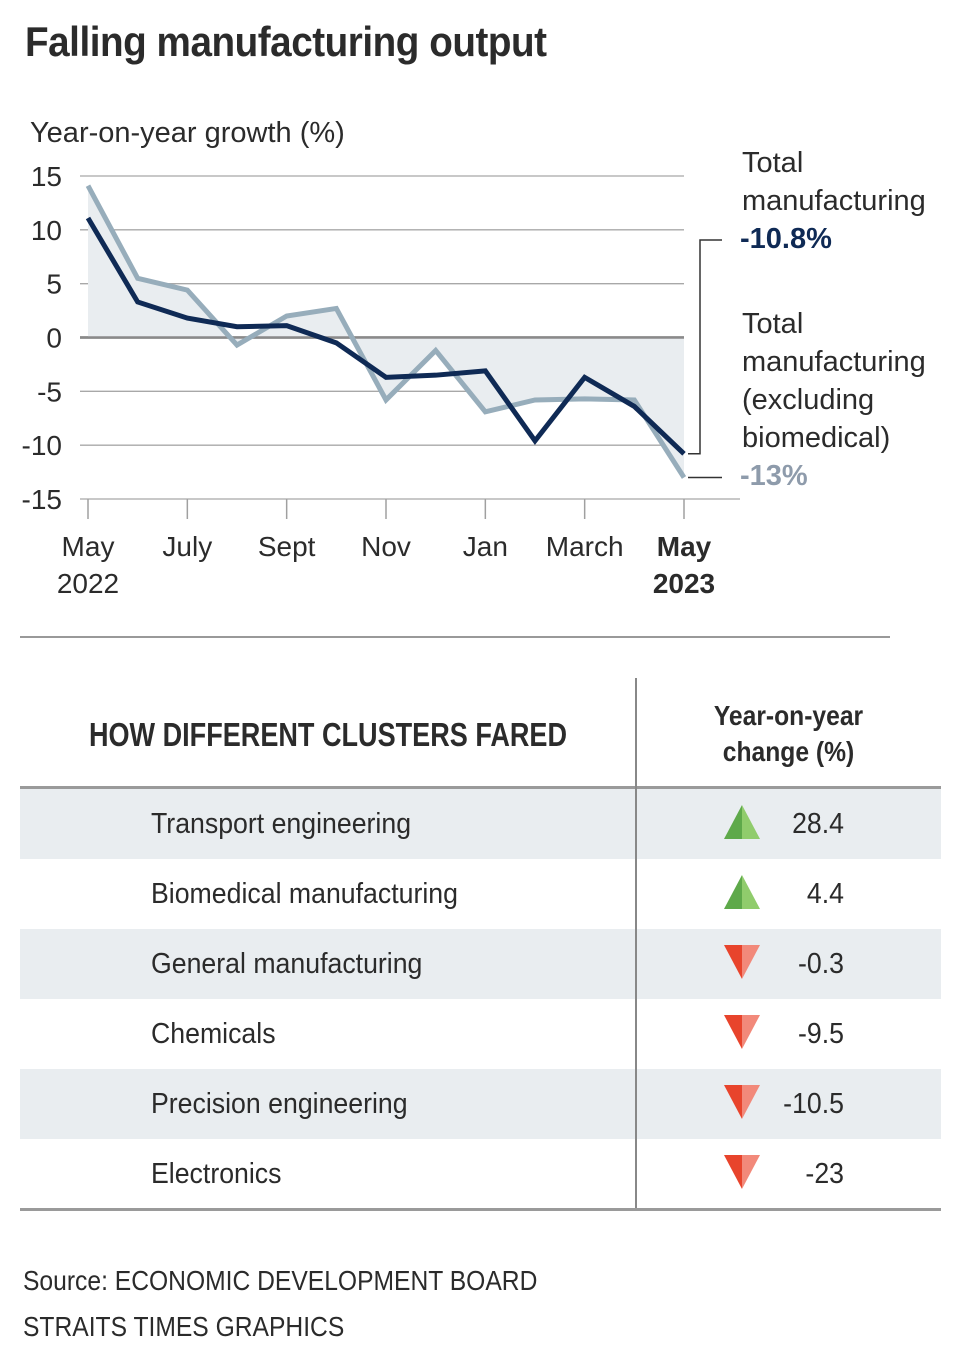 The height and width of the screenshot is (1360, 960). I want to click on change-header-line2: change (%), so click(788, 751).